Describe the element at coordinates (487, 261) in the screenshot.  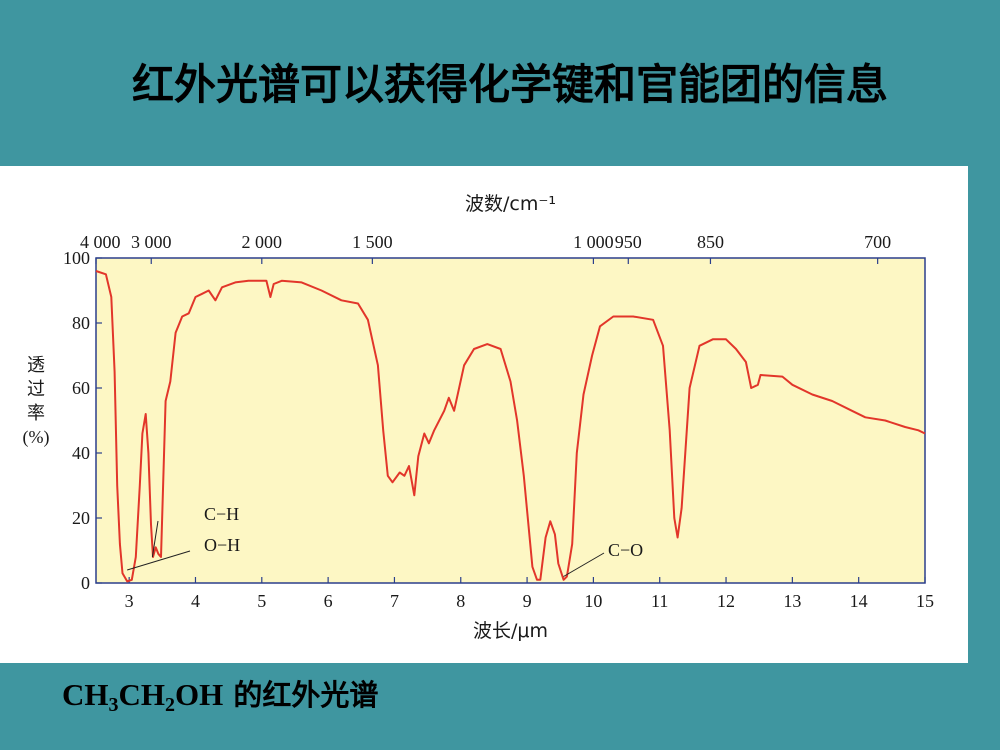
I see `top-axis-ticks` at that location.